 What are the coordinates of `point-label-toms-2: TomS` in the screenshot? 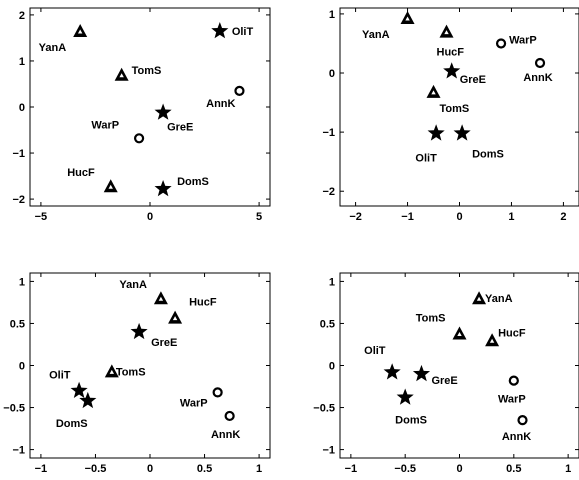 It's located at (455, 109).